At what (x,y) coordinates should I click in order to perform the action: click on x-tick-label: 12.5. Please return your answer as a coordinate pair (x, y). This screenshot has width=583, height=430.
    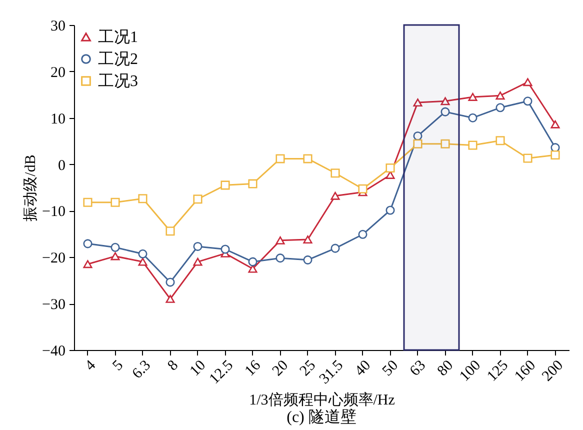
    Looking at the image, I should click on (221, 373).